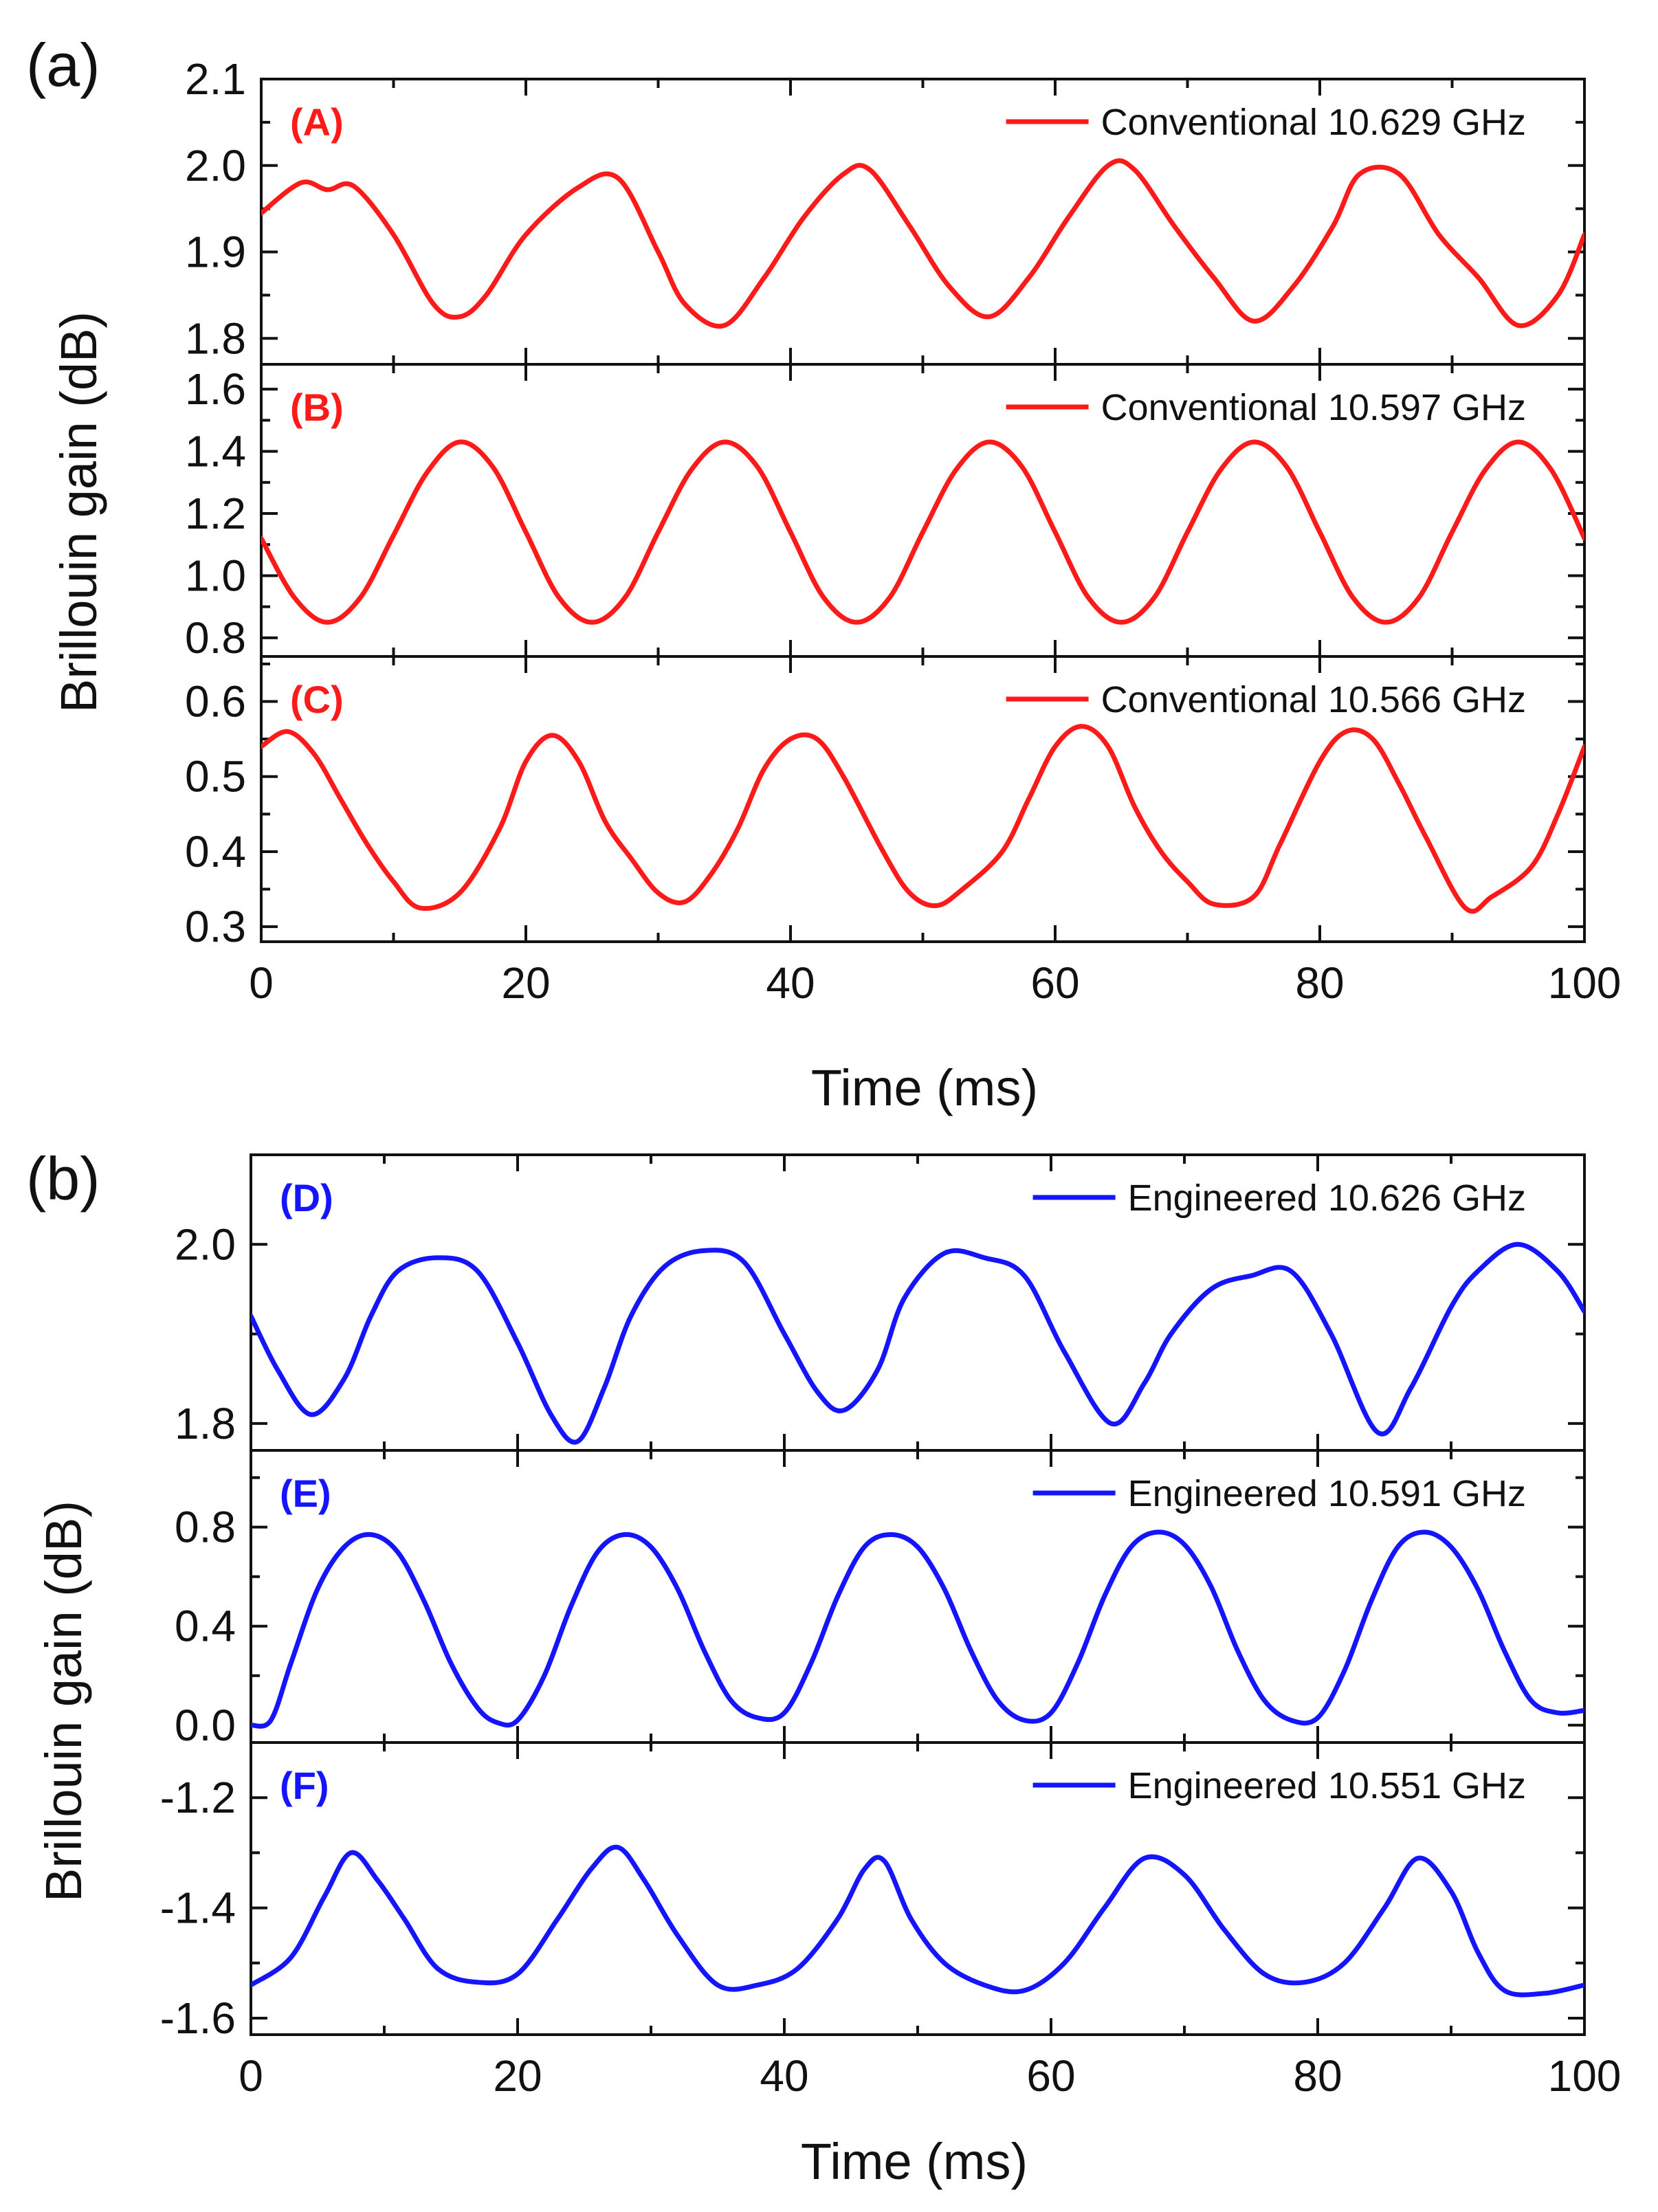 This screenshot has height=2212, width=1658. I want to click on group-b-label: (b), so click(63, 1178).